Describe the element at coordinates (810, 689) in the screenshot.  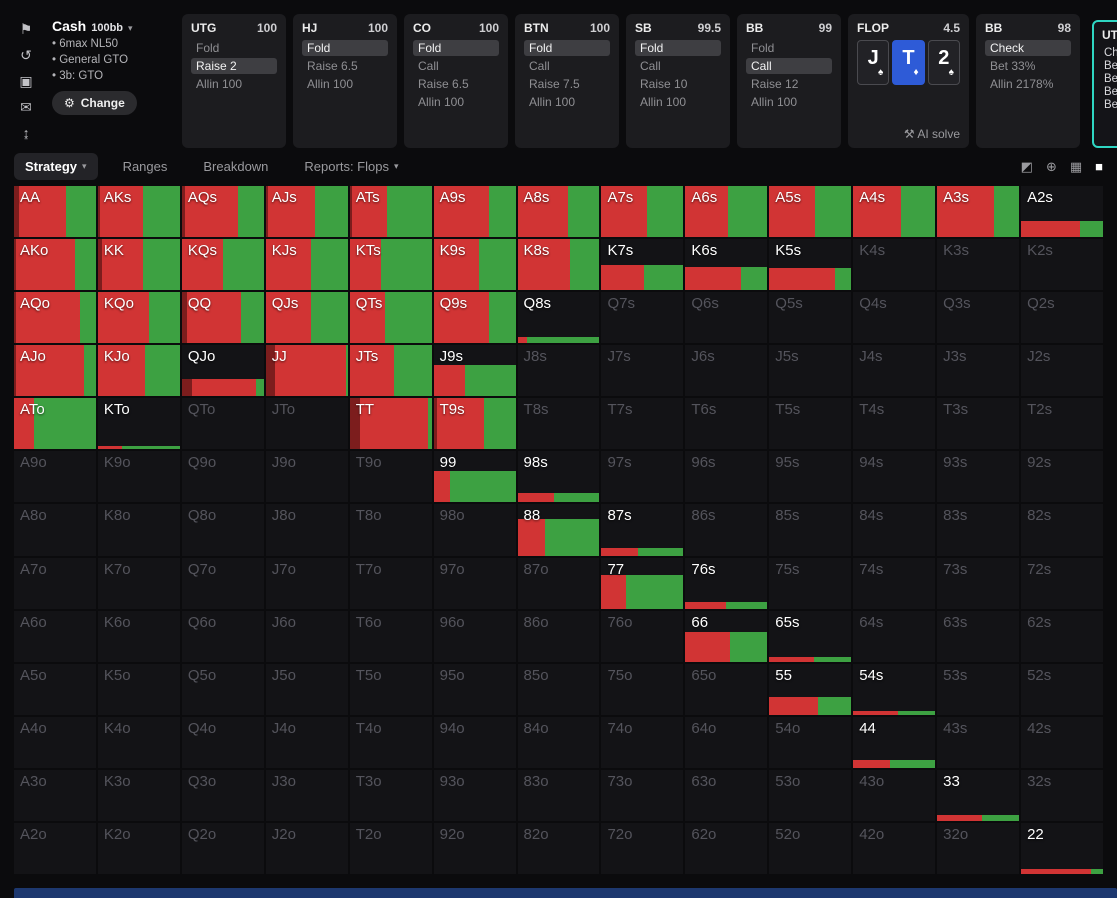
I see `hand-cell-55: 55` at that location.